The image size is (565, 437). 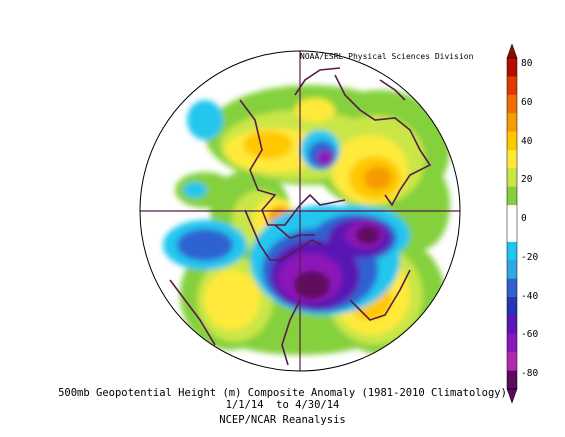 I want to click on caption-dates: 1/1/14 to 4/30/14, so click(x=282, y=405).